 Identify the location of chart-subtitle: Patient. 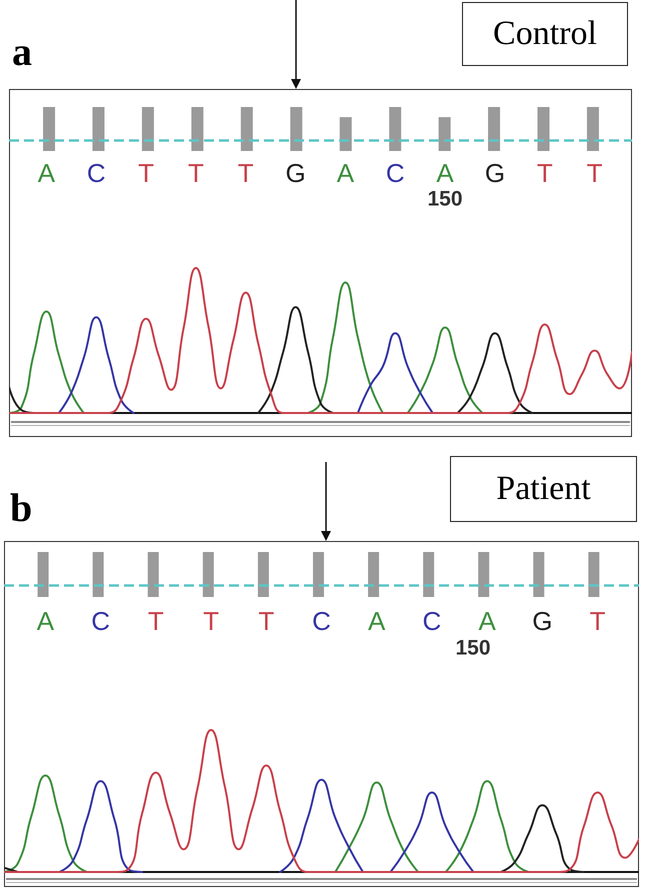
(543, 488).